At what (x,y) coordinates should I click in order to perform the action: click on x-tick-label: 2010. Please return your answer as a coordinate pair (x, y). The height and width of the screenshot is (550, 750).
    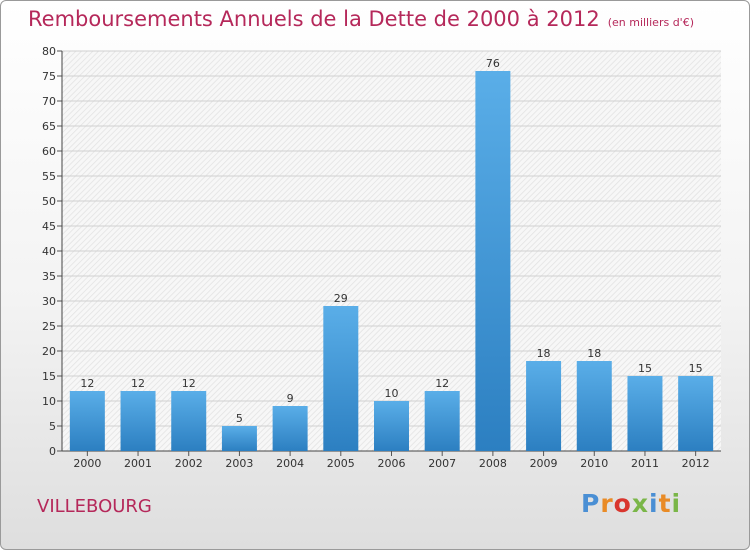
    Looking at the image, I should click on (594, 463).